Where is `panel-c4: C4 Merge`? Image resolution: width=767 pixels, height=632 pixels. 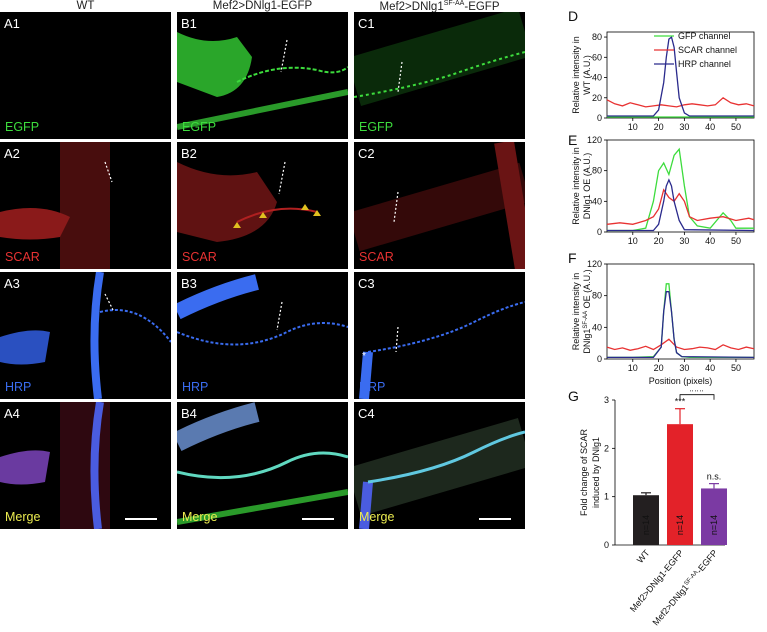 panel-c4: C4 Merge is located at coordinates (439, 465).